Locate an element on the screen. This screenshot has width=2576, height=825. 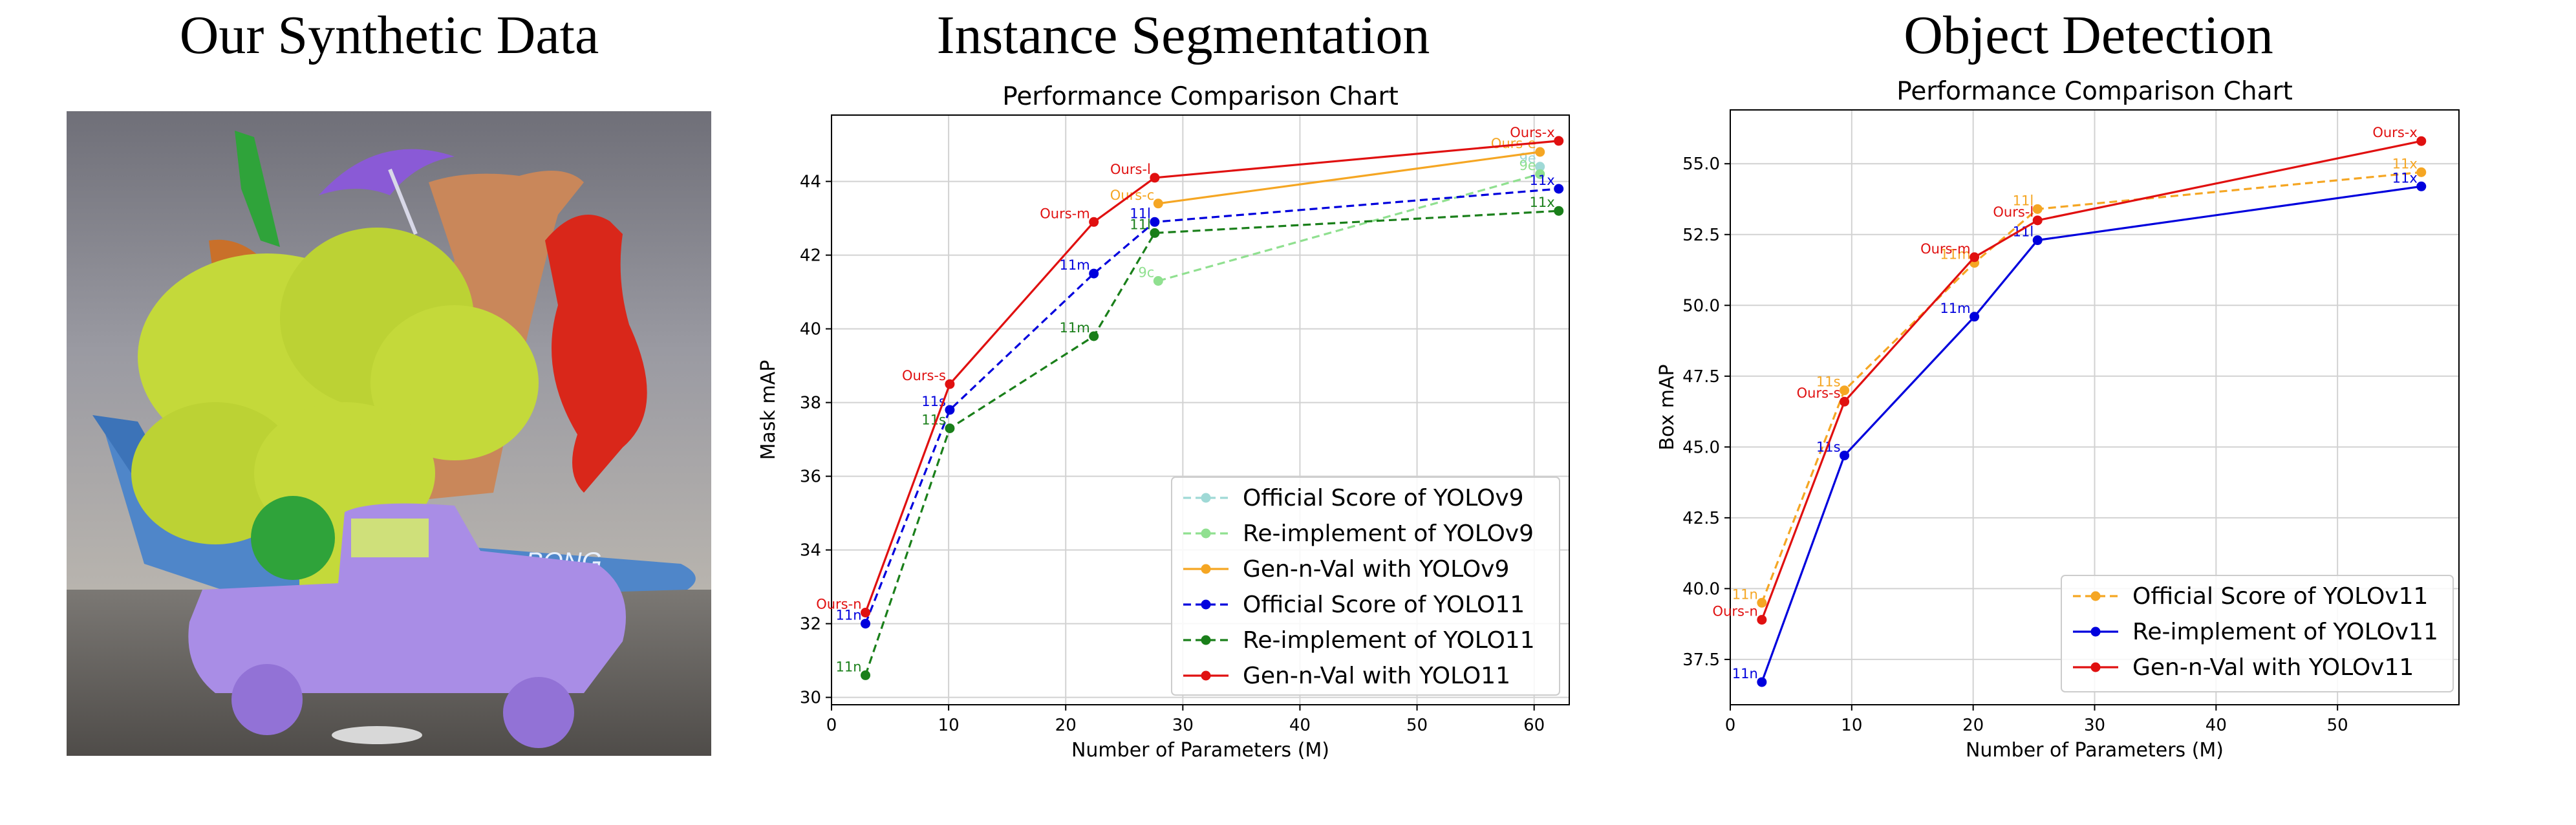
y-tick-label: 30 is located at coordinates (810, 698).